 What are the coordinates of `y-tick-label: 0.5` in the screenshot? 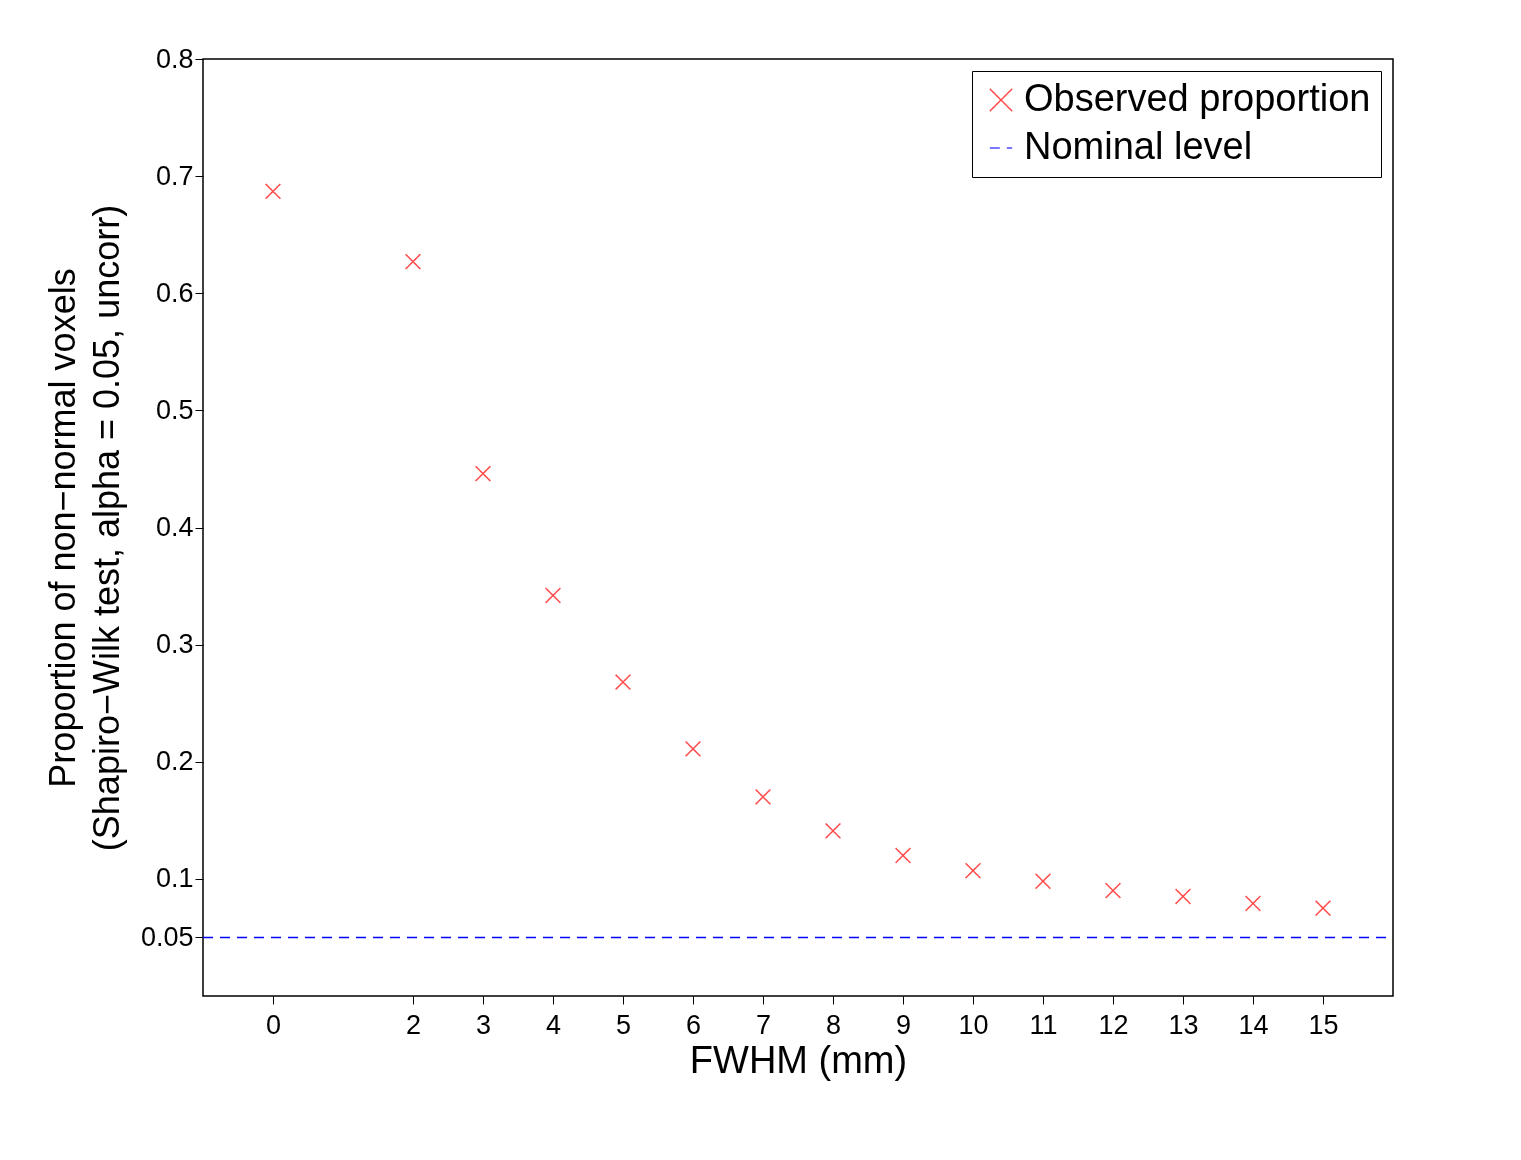 It's located at (174, 409).